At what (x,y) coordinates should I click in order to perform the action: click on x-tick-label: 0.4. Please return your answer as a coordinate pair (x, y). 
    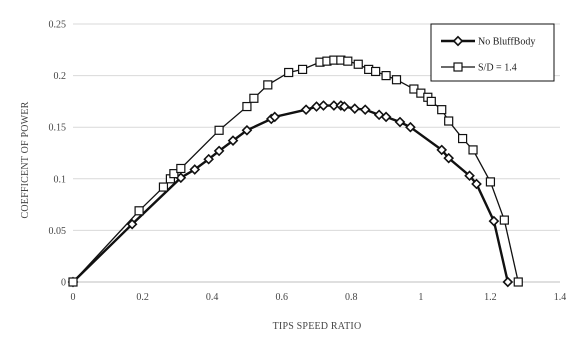
    Looking at the image, I should click on (212, 297).